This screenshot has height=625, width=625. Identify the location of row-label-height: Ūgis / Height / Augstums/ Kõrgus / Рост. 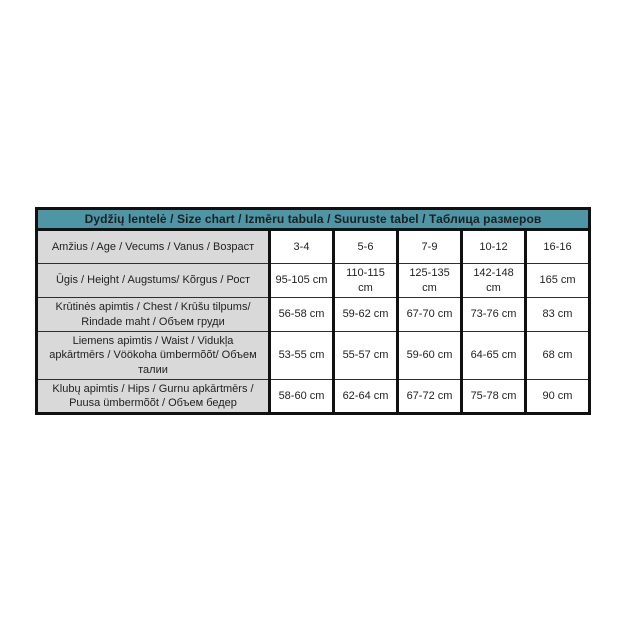
(153, 280).